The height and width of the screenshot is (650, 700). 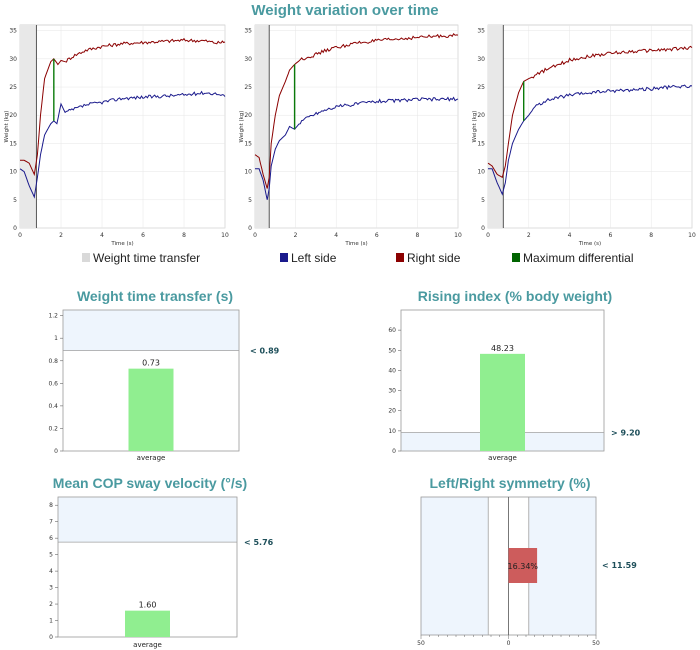 I want to click on bar-value-label: 16.34%, so click(x=523, y=566).